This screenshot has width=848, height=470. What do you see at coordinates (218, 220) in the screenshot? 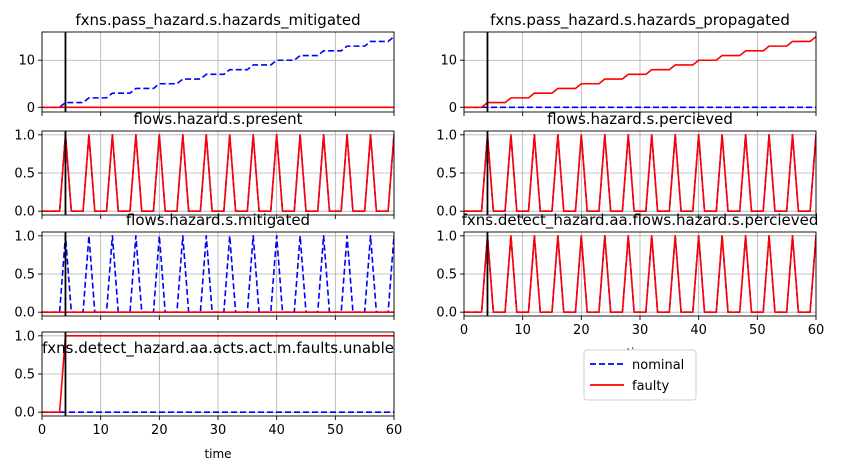
I see `subplot-title: flows.hazard.s.mitigated` at bounding box center [218, 220].